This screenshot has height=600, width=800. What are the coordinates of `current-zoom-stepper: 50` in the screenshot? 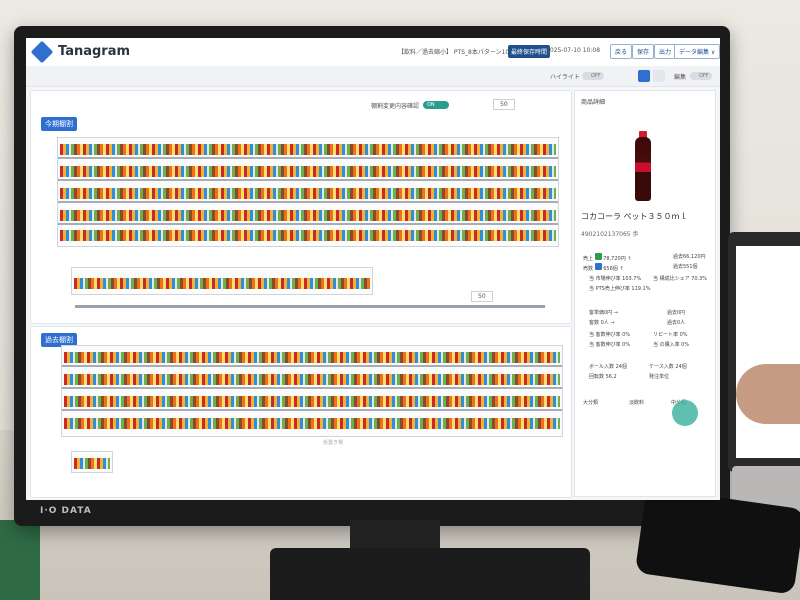 It's located at (504, 104).